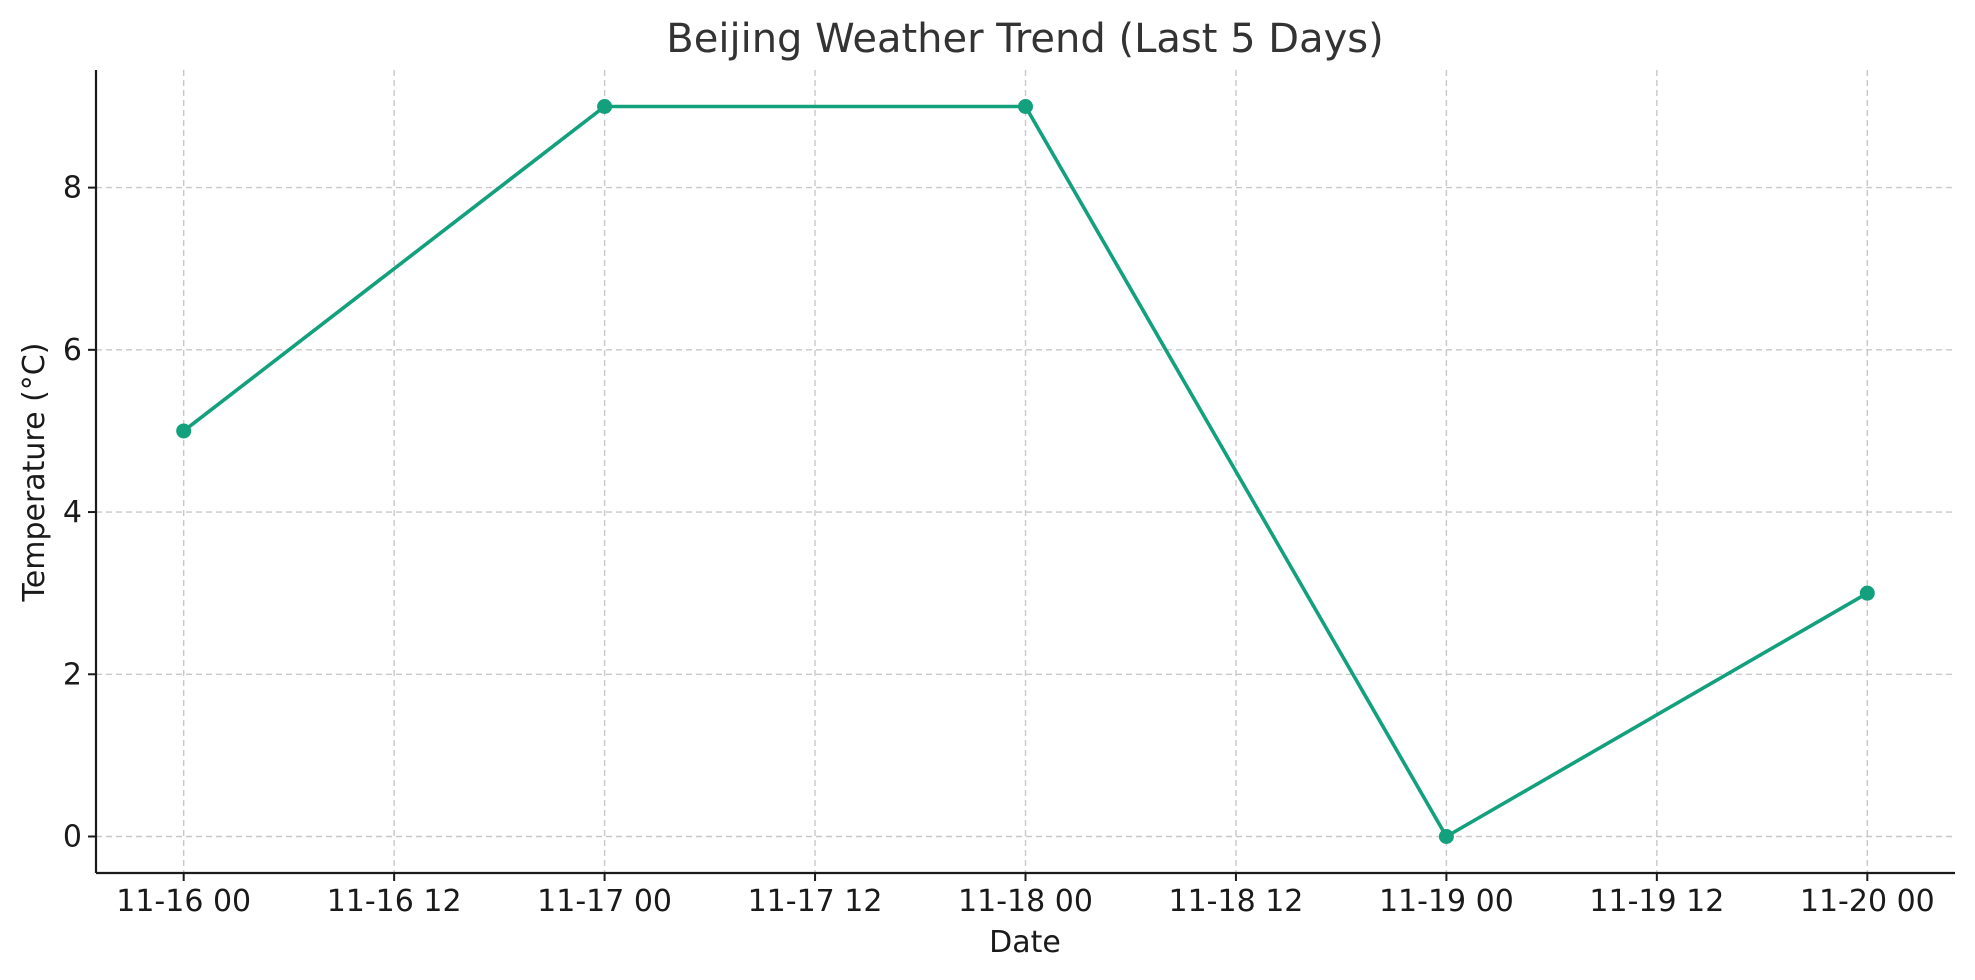  Describe the element at coordinates (1025, 901) in the screenshot. I see `x-tick-label: 11-18 00` at that location.